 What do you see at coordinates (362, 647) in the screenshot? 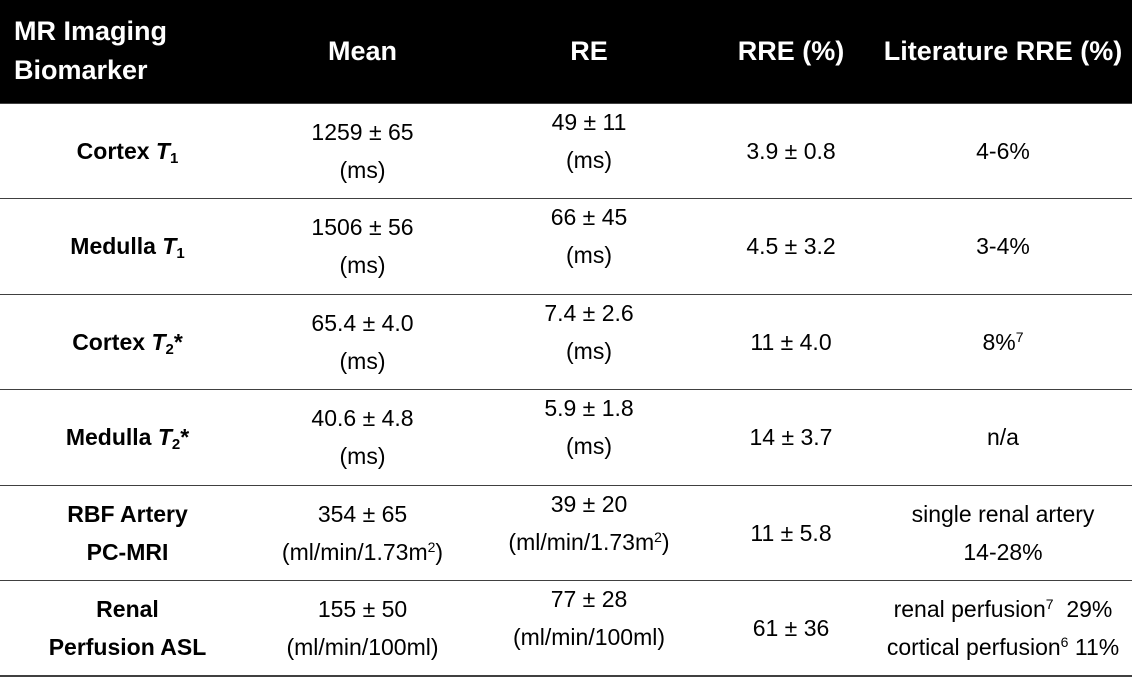
I see `mean-unit: (ml/min/100ml)` at bounding box center [362, 647].